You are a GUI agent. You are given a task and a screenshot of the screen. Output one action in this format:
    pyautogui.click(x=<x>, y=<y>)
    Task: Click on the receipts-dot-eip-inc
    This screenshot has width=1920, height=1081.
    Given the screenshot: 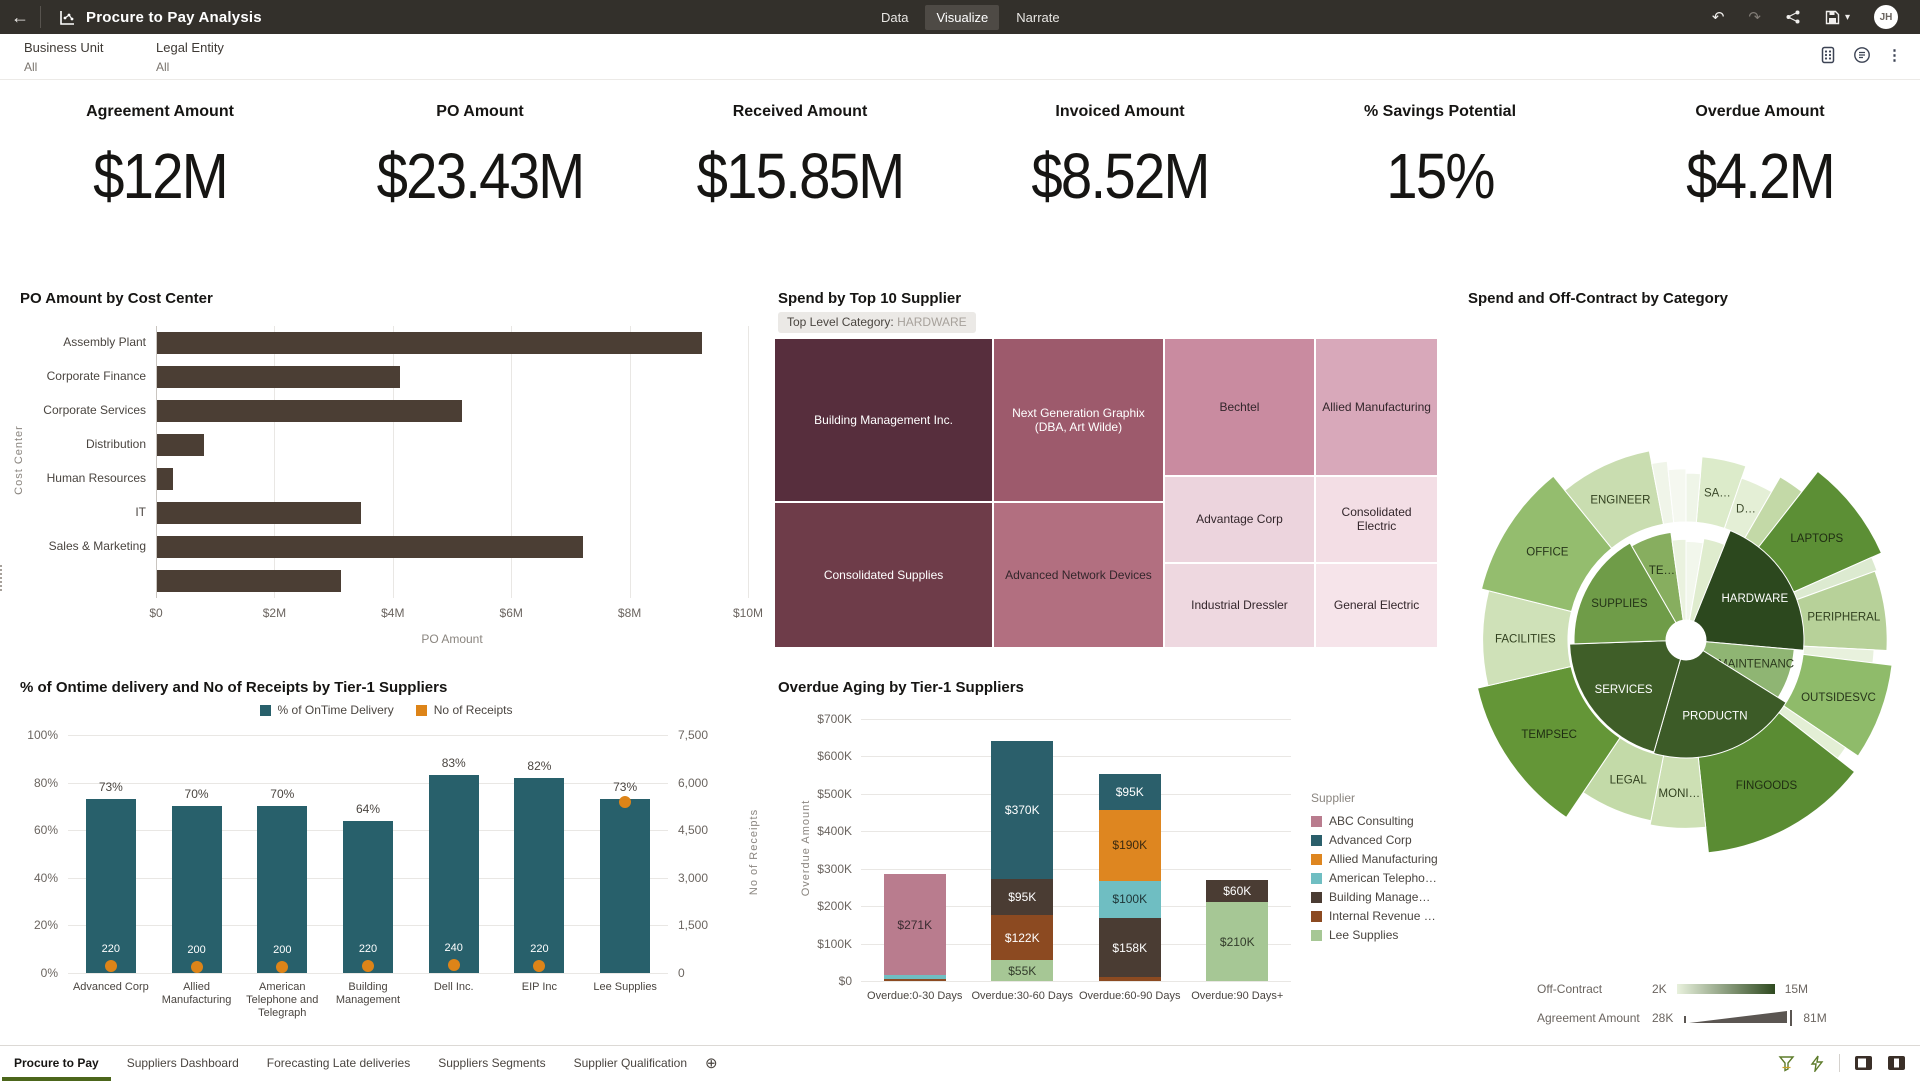 What is the action you would take?
    pyautogui.click(x=539, y=966)
    